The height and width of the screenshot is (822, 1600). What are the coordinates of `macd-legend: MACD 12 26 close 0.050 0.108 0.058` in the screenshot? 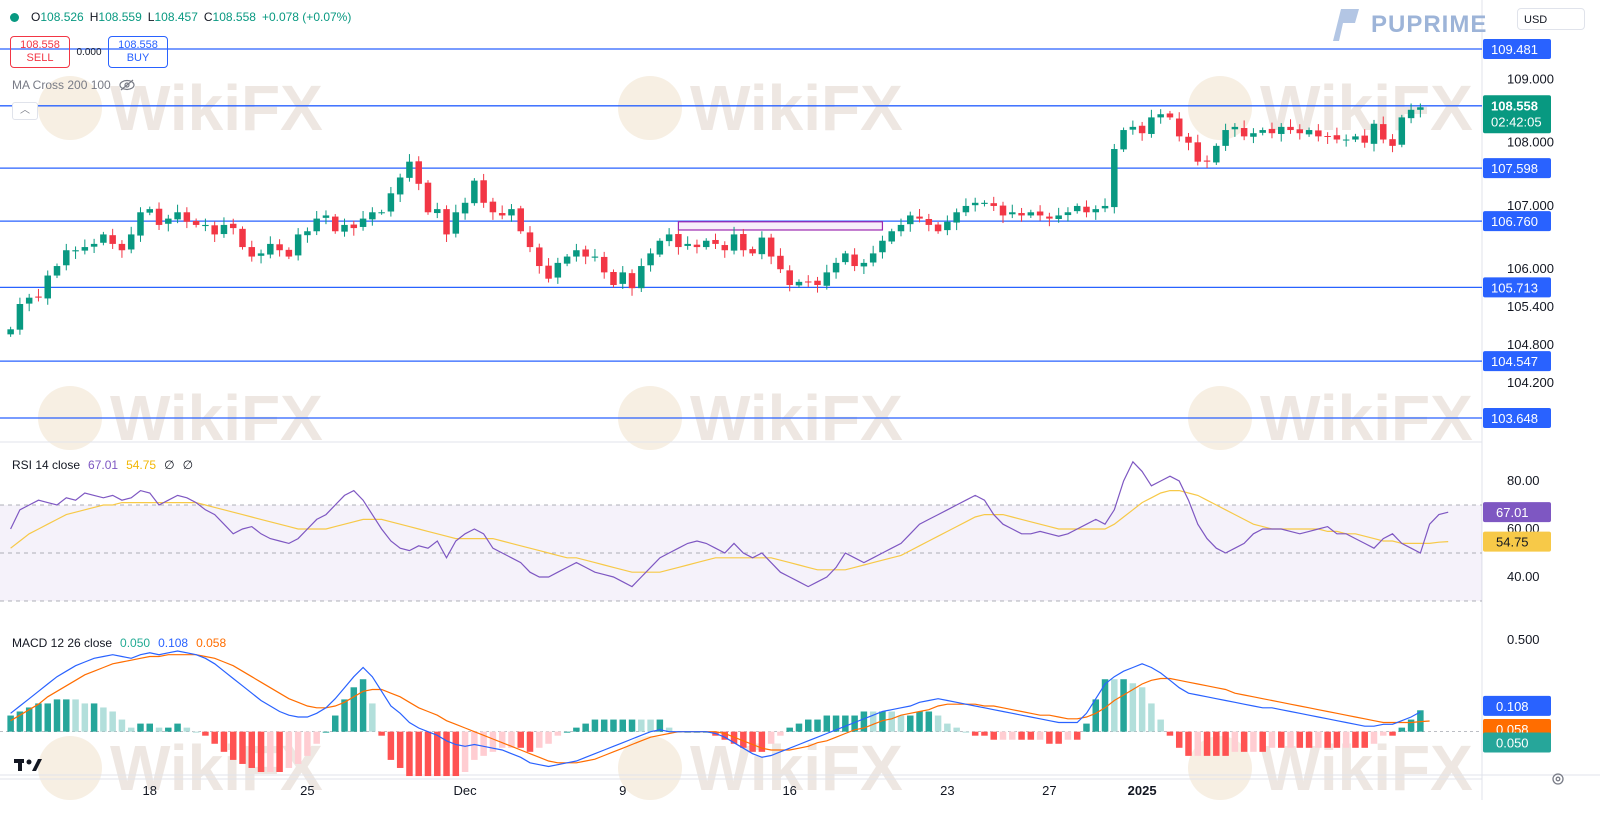 It's located at (119, 643).